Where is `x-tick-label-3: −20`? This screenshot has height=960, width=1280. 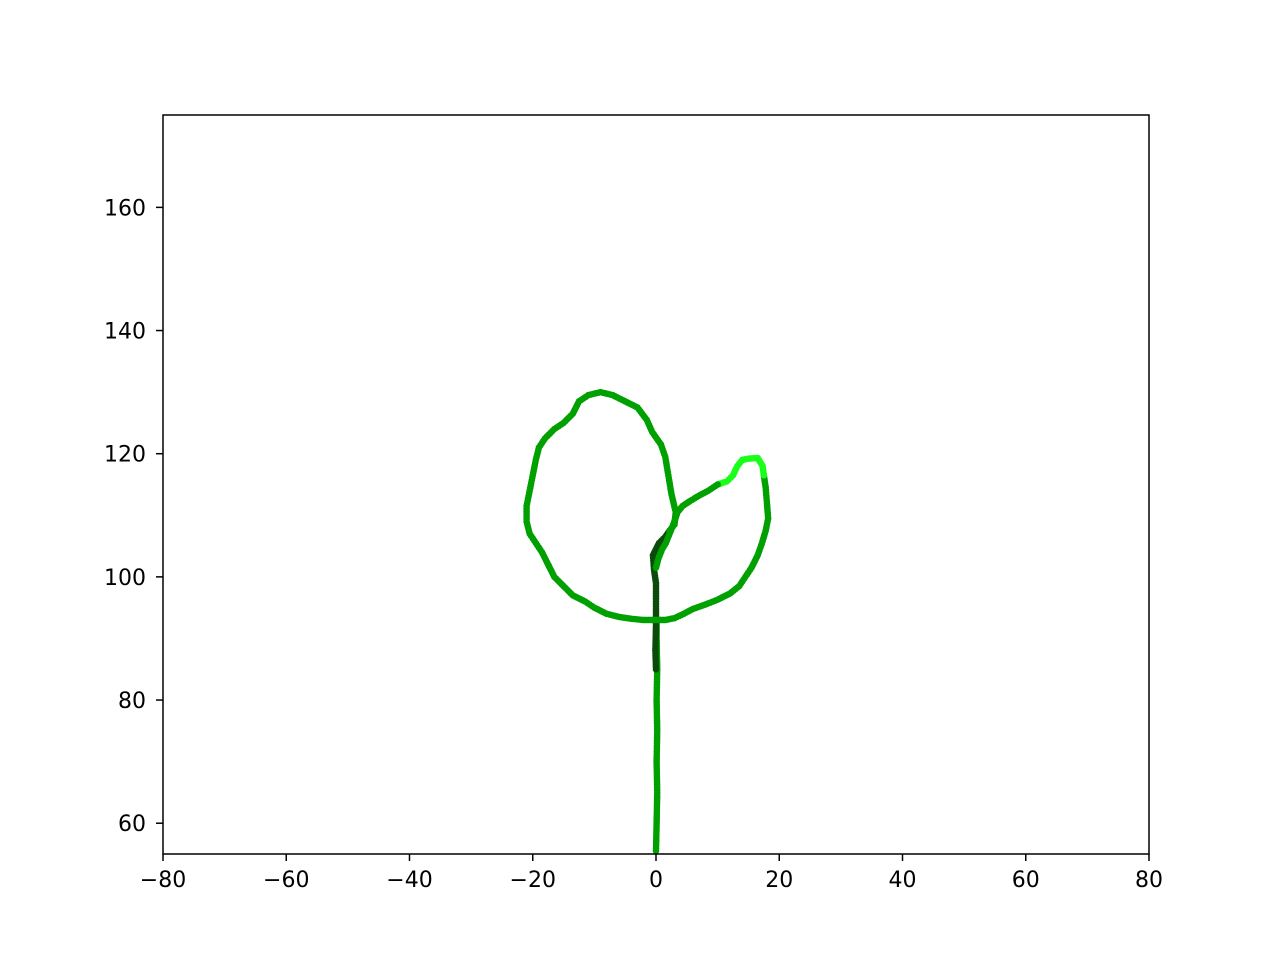
x-tick-label-3: −20 is located at coordinates (533, 880).